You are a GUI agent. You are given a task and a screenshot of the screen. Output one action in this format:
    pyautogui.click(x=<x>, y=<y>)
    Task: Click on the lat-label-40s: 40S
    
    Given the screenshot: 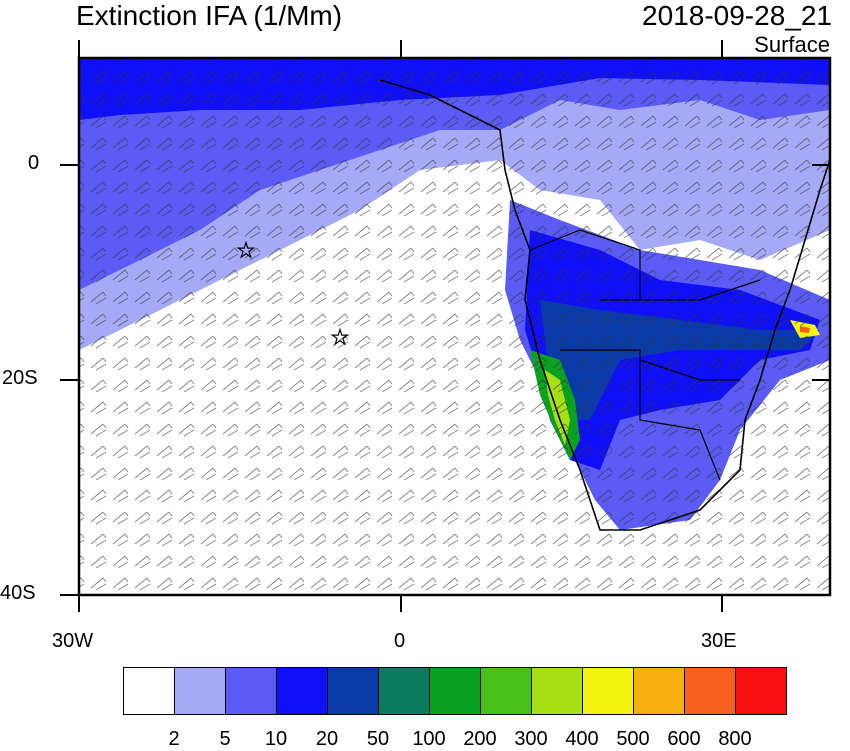 What is the action you would take?
    pyautogui.click(x=18, y=593)
    